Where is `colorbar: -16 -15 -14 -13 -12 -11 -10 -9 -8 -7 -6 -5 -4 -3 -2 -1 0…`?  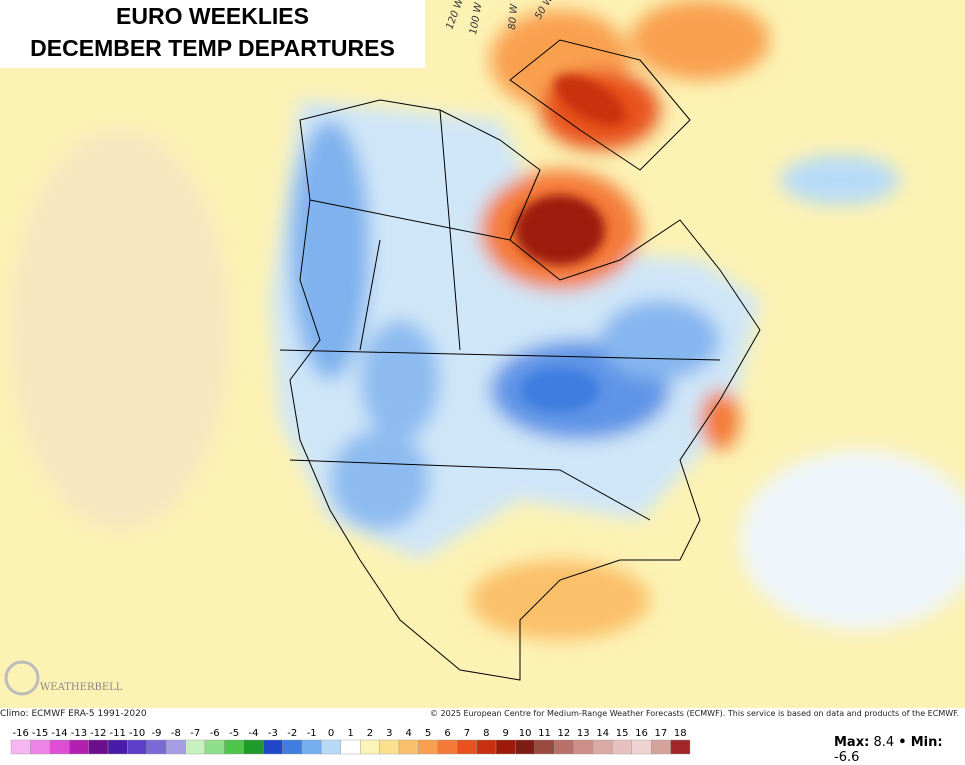
colorbar: -16 -15 -14 -13 -12 -11 -10 -9 -8 -7 -6 -5 -4 -3 -2 -1 0… is located at coordinates (350, 741).